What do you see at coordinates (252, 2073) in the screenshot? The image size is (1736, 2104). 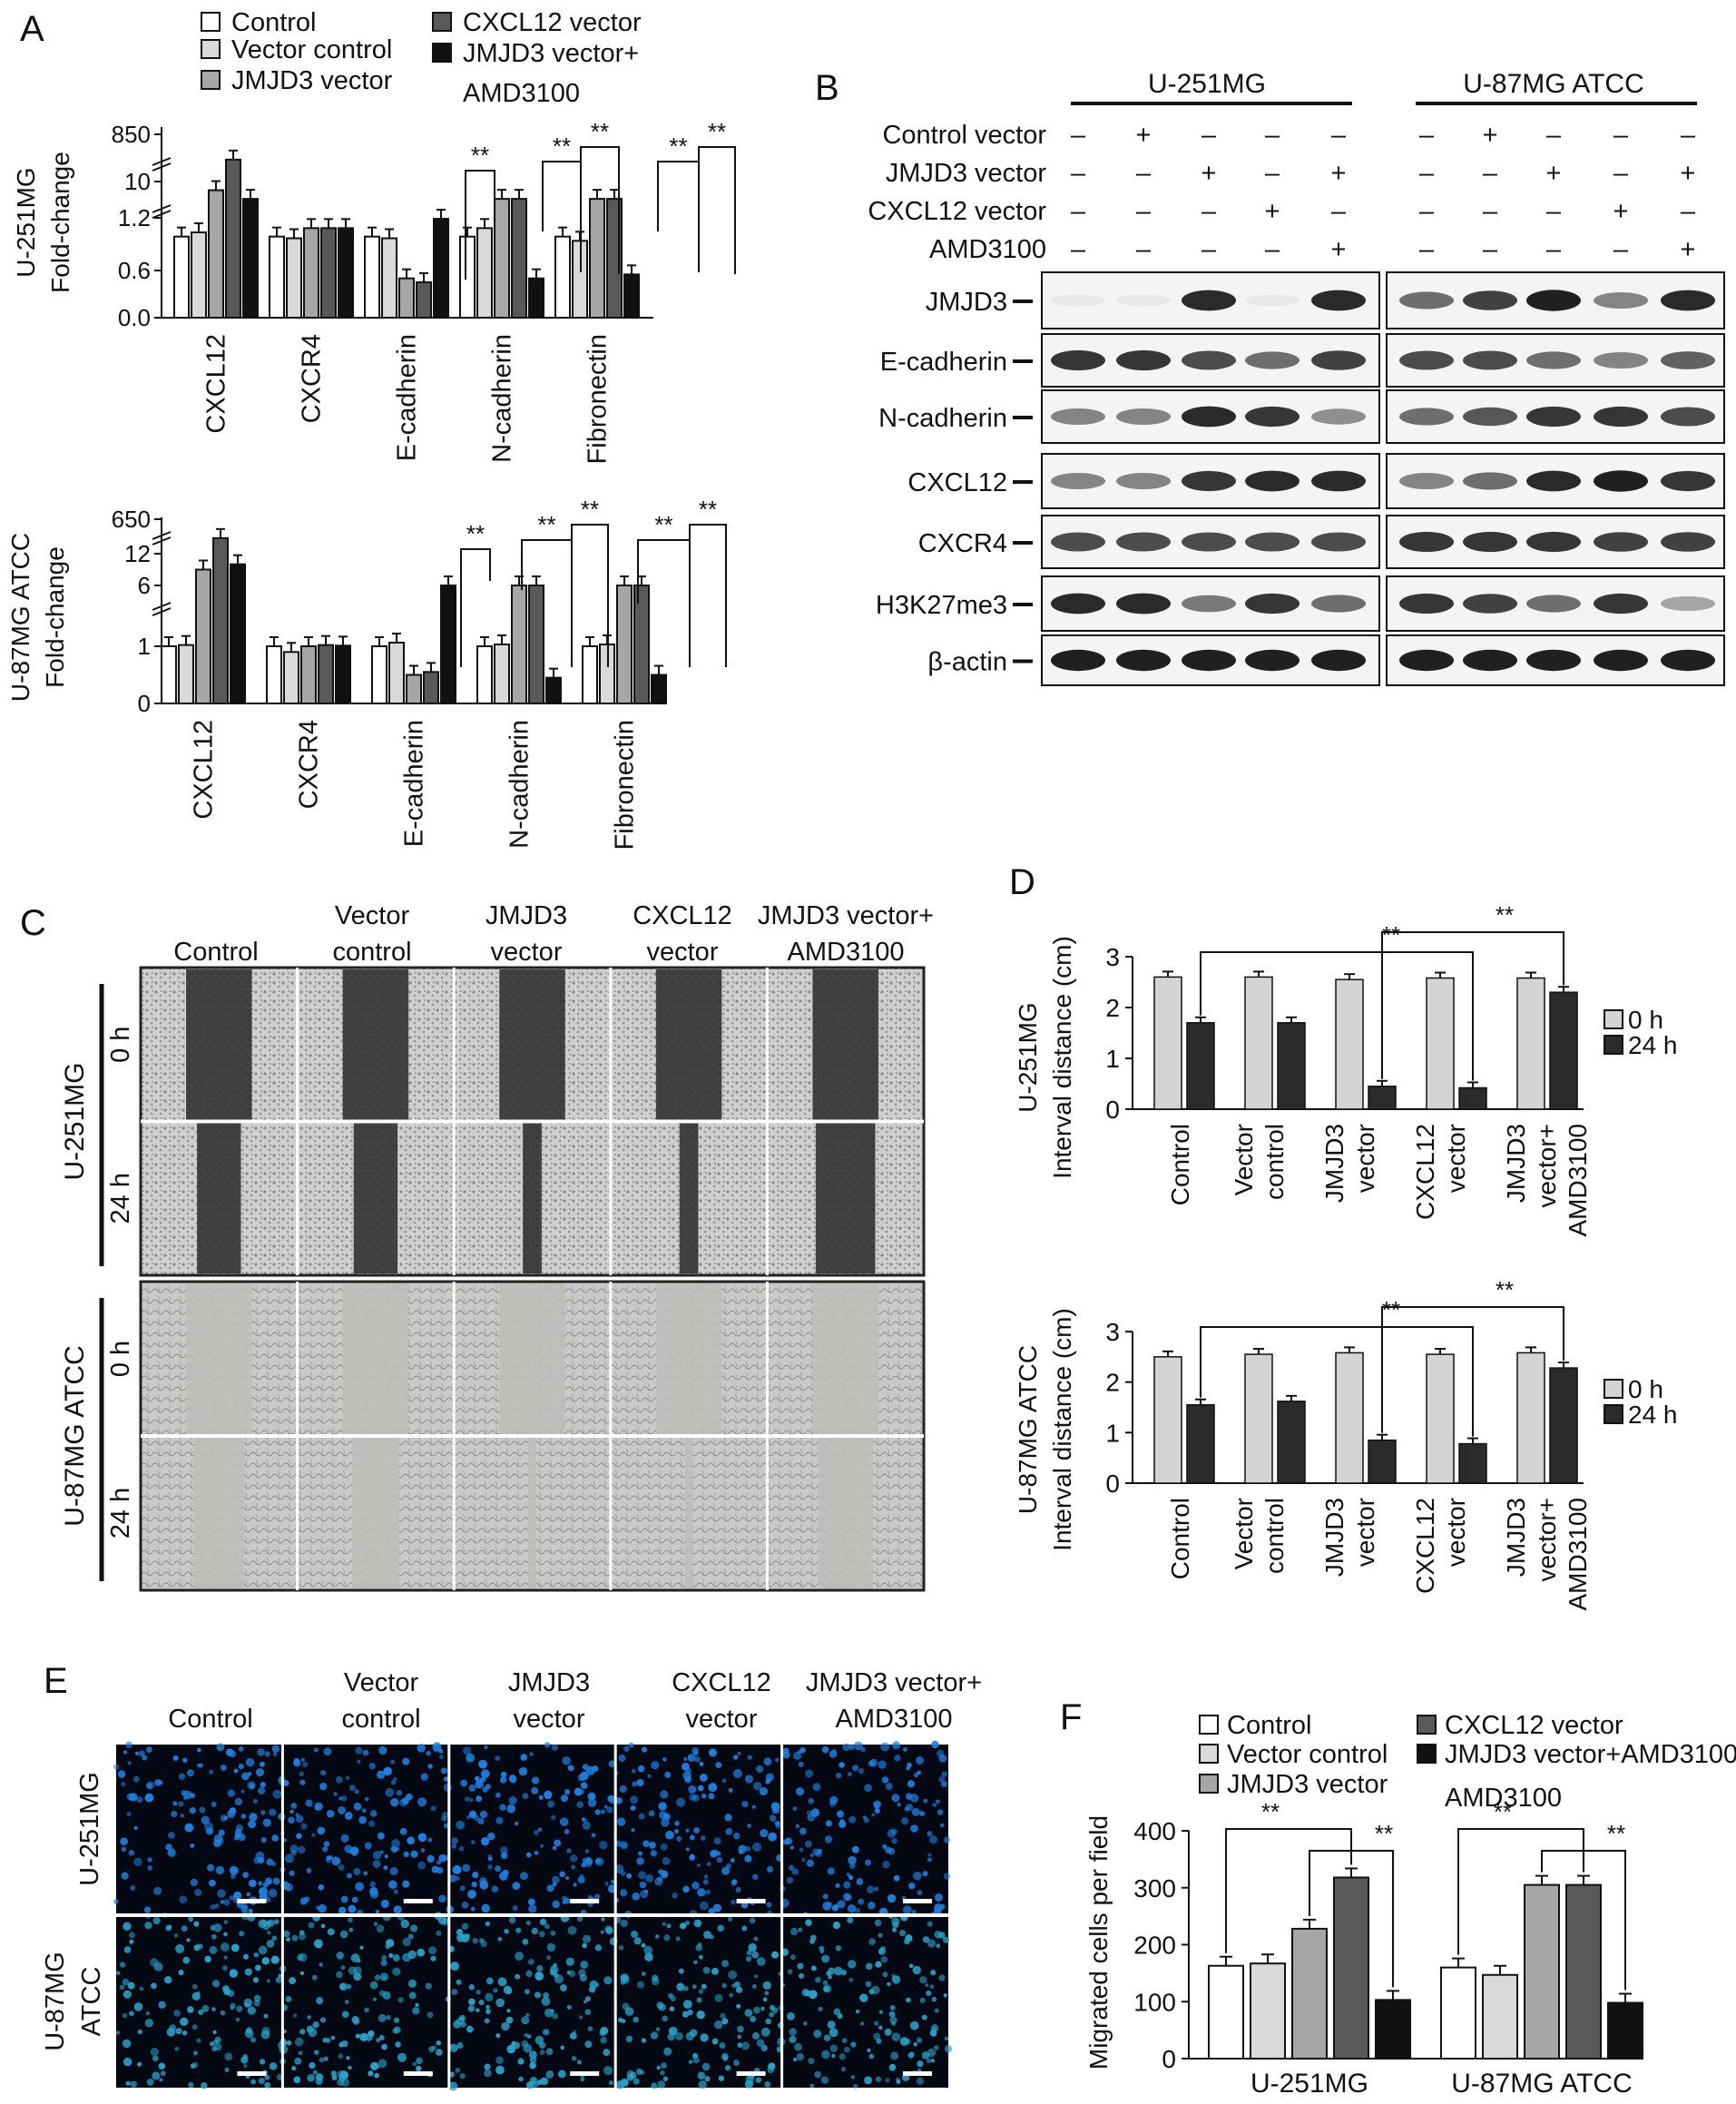 I see `scale-bar` at bounding box center [252, 2073].